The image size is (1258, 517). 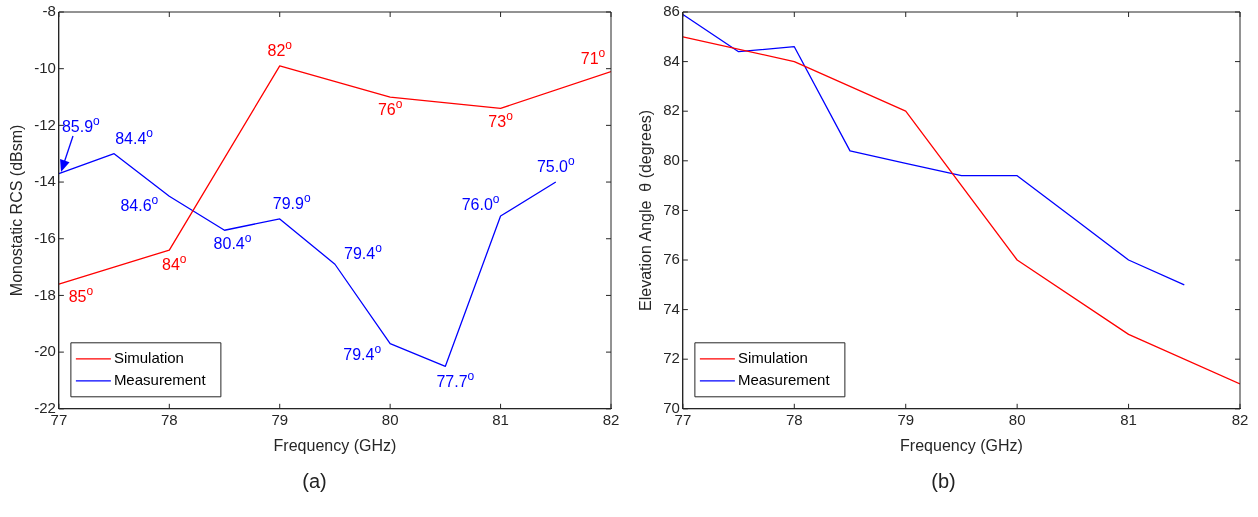 I want to click on y-tick-label: -12, so click(x=45, y=124).